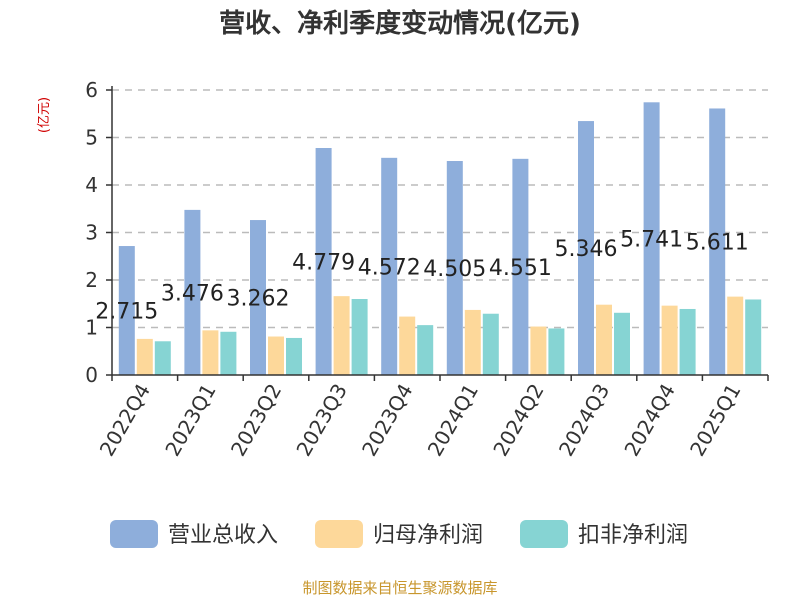 This screenshot has width=800, height=600. Describe the element at coordinates (91, 90) in the screenshot. I see `y-tick-label: 6` at that location.